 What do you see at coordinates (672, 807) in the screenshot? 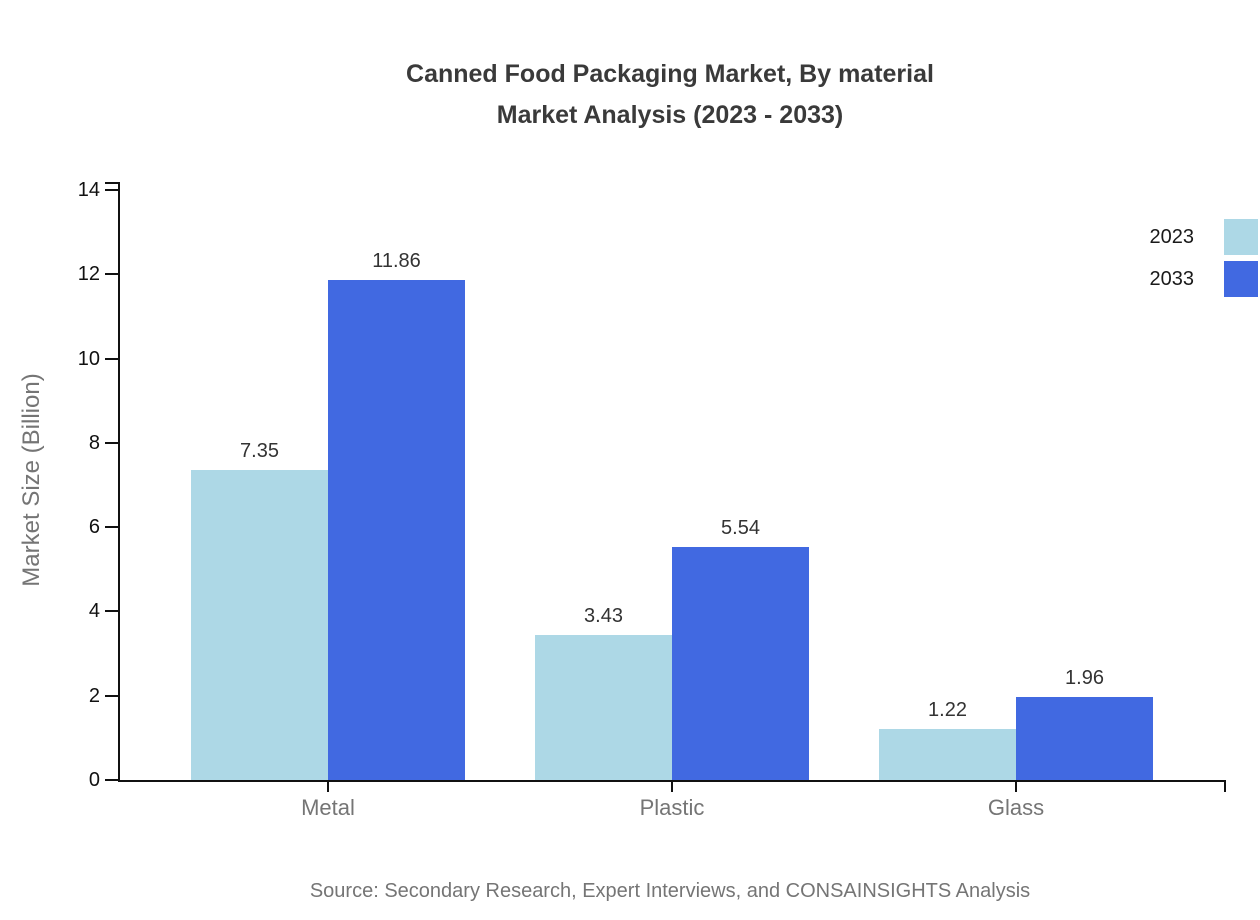
I see `x-category-label-plastic: Plastic` at bounding box center [672, 807].